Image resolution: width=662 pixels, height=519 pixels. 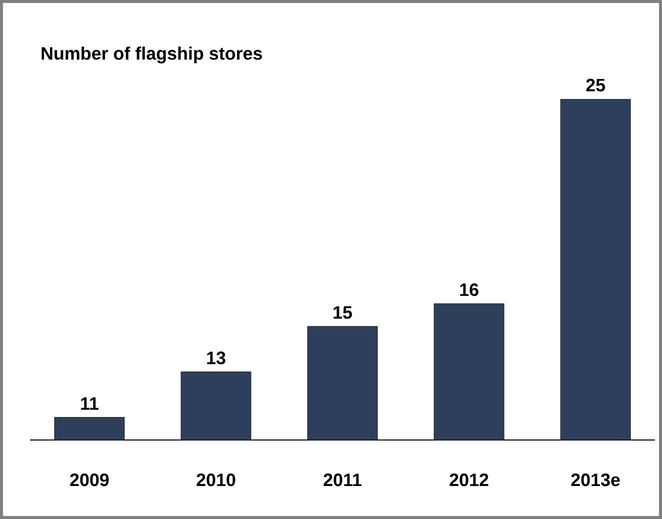 I want to click on x-tick-label: 2010, so click(x=216, y=480).